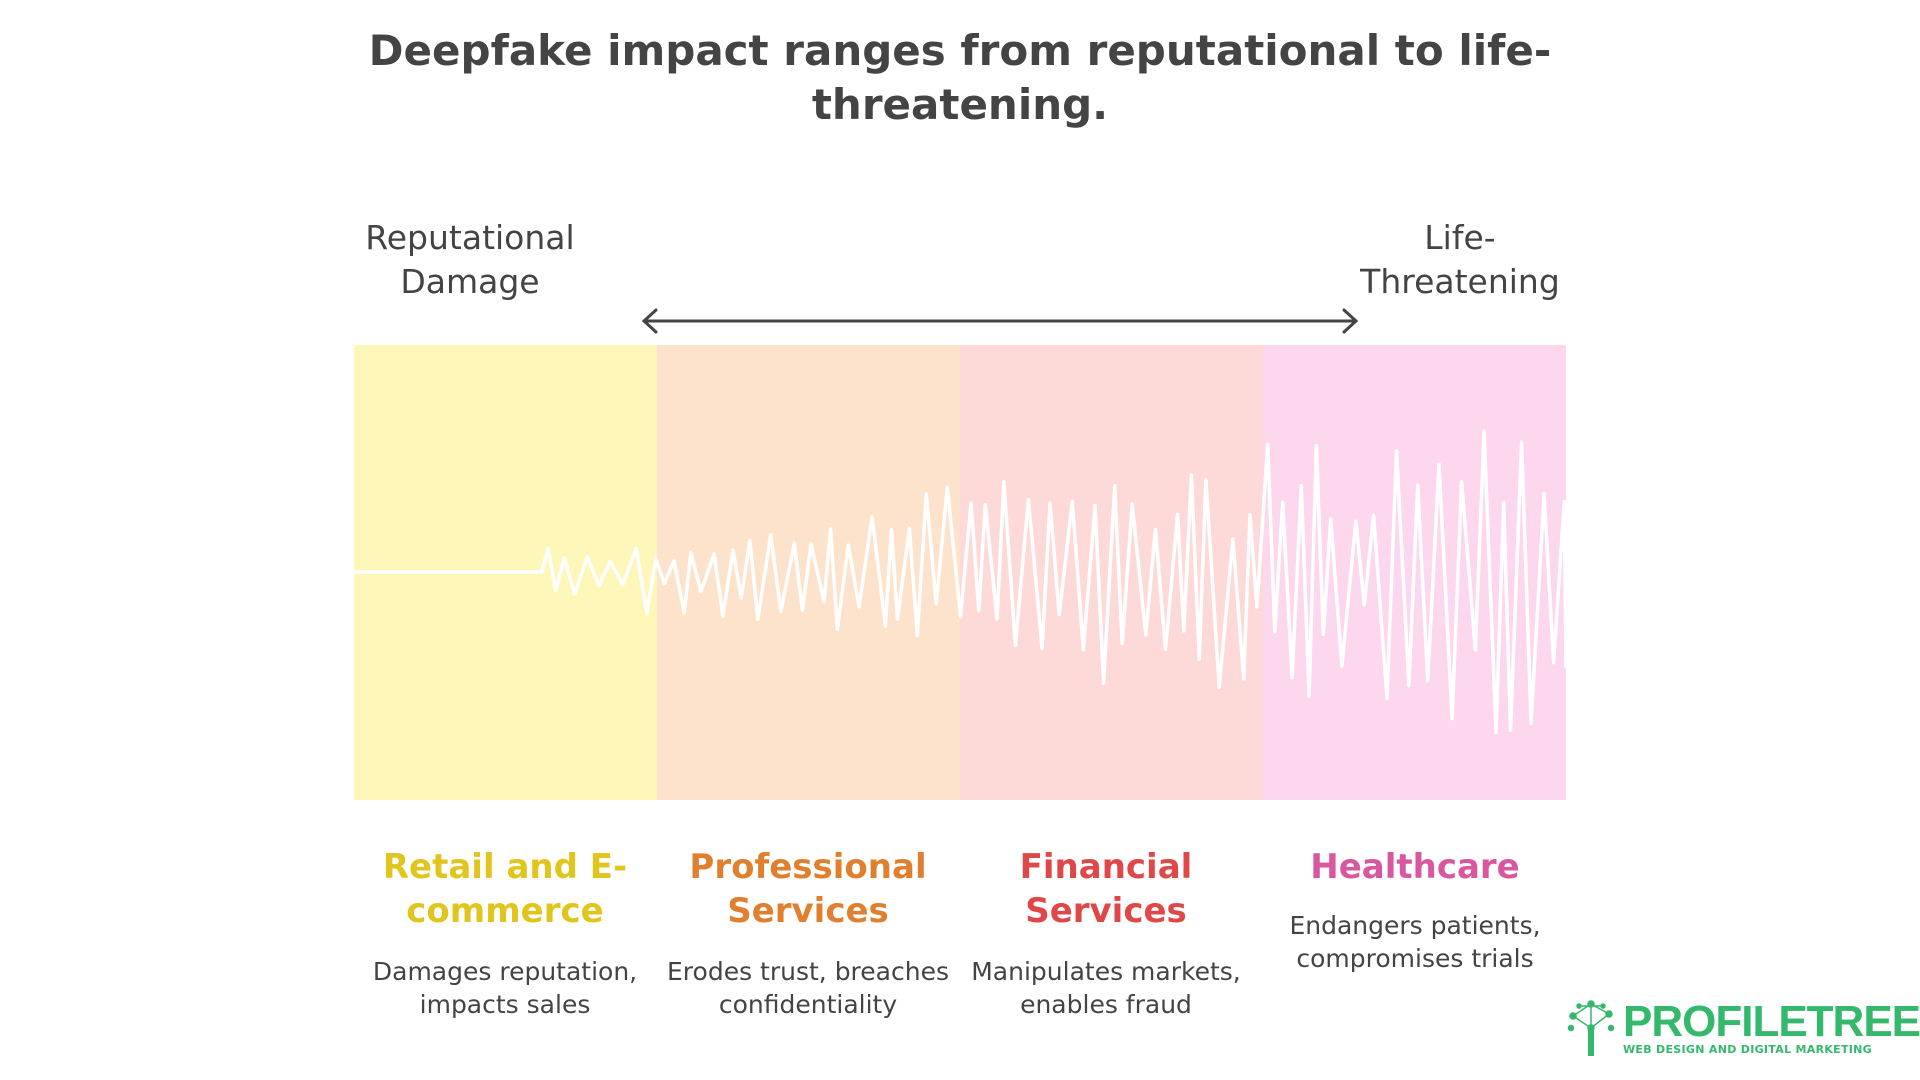 The height and width of the screenshot is (1080, 1920). I want to click on right-scale-label: Life-Threatening, so click(1460, 259).